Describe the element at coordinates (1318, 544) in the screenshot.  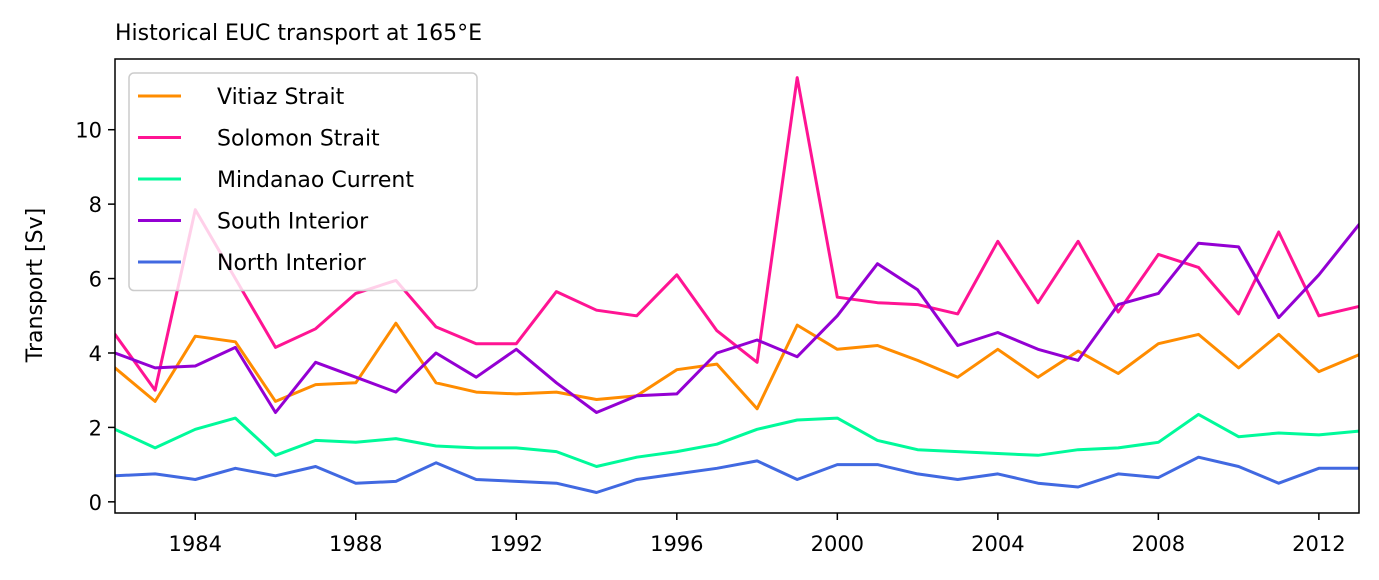
I see `x-tick-label: 2012` at that location.